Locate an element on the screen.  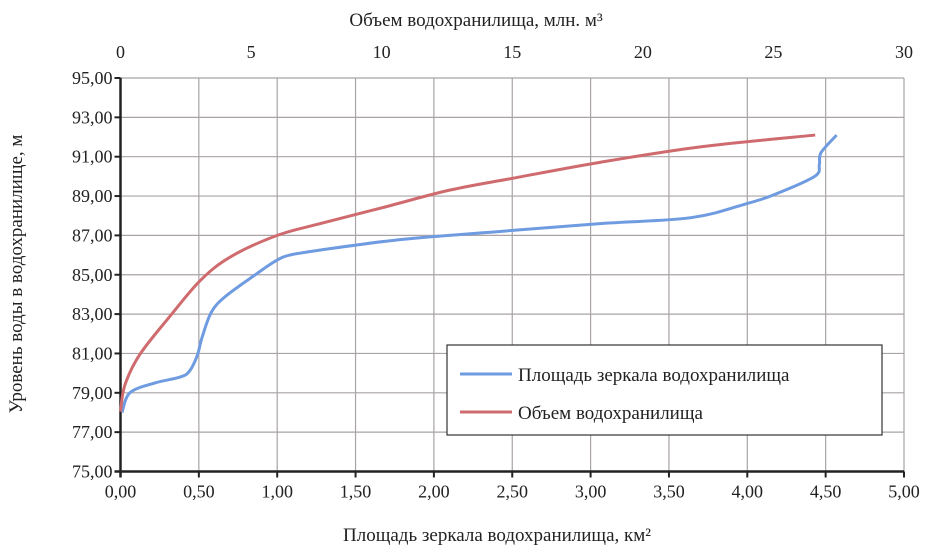
x-tick-label-bottom: 1,00 is located at coordinates (277, 492).